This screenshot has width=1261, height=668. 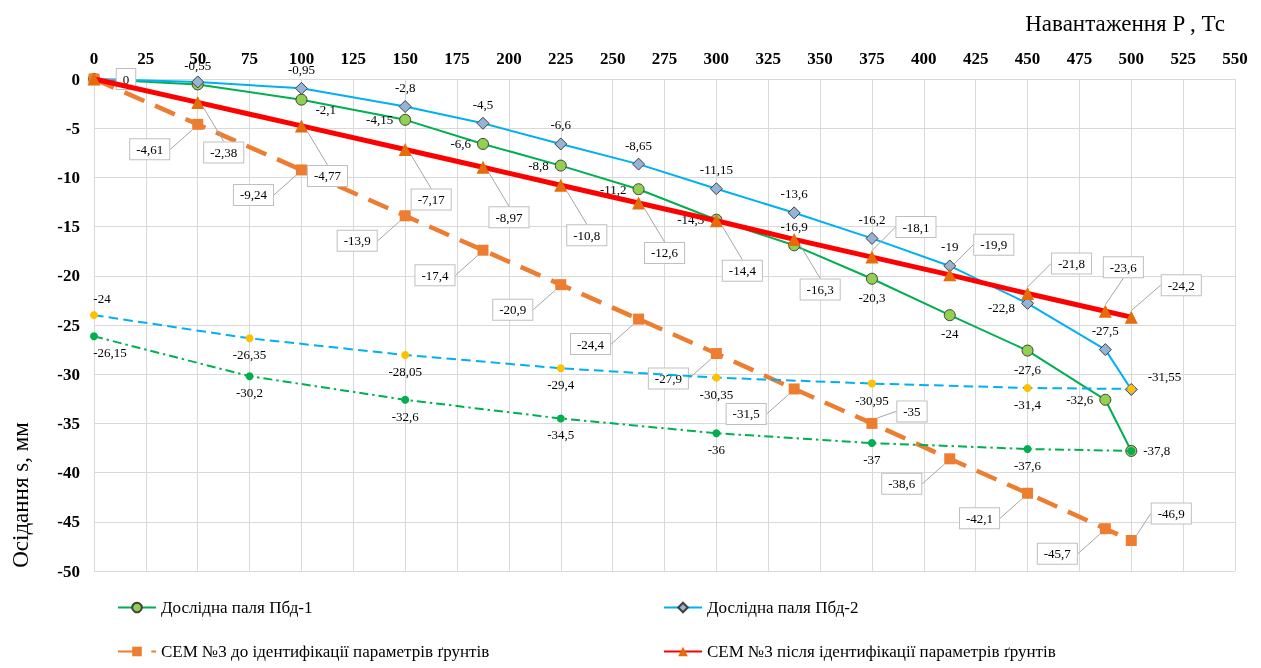 What do you see at coordinates (613, 189) in the screenshot?
I see `data-label: -11,2` at bounding box center [613, 189].